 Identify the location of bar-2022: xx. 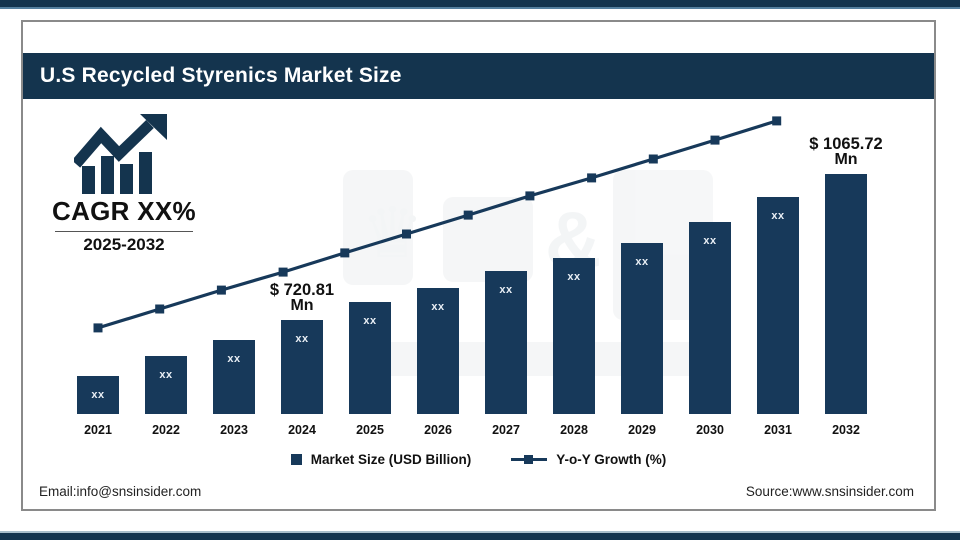
(166, 385).